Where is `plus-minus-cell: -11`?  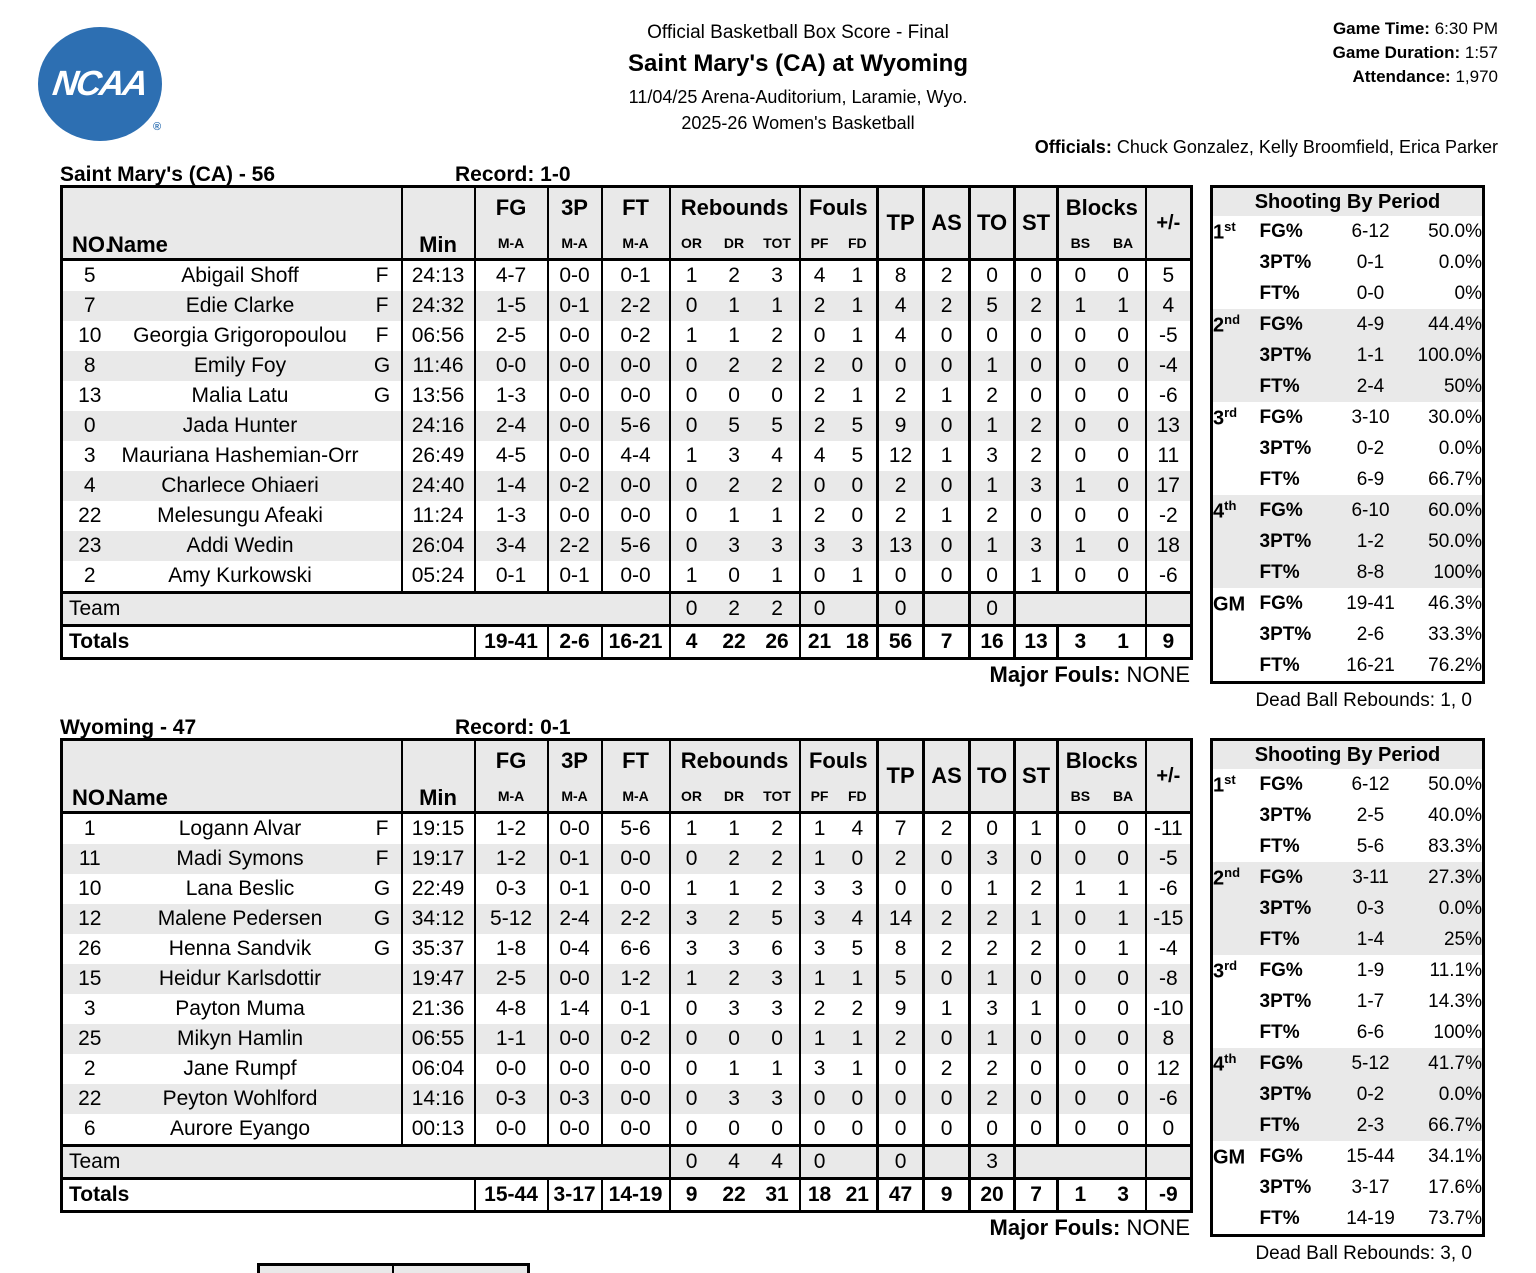
plus-minus-cell: -11 is located at coordinates (1168, 828).